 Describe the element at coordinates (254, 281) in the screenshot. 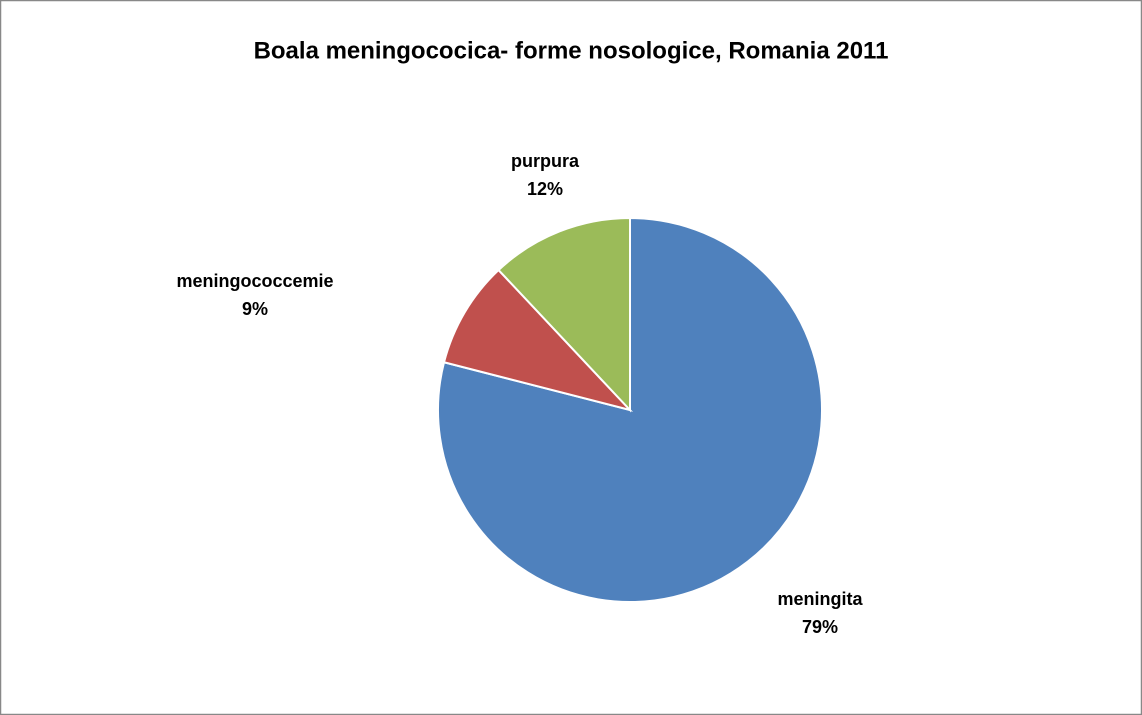

I see `slice-label: meningococcemie` at that location.